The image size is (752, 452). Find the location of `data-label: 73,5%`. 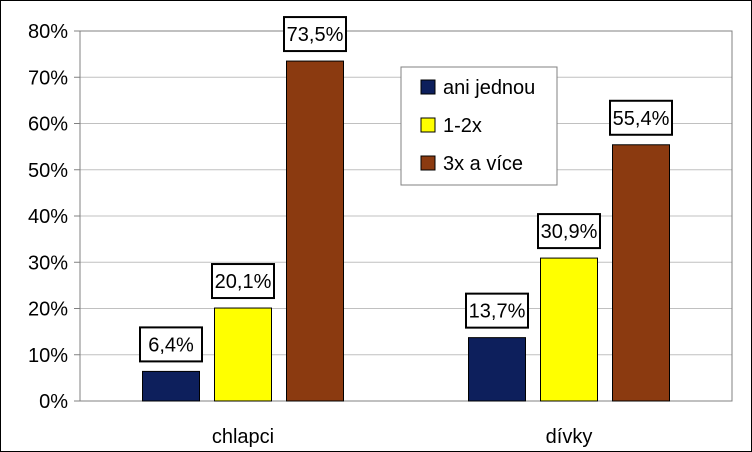

data-label: 73,5% is located at coordinates (315, 35).